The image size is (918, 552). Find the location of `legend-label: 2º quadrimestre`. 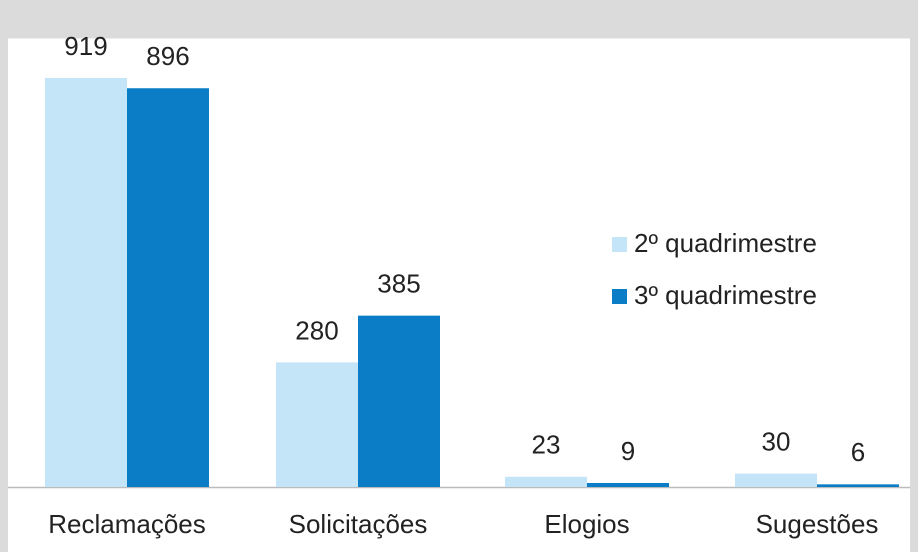

legend-label: 2º quadrimestre is located at coordinates (725, 243).